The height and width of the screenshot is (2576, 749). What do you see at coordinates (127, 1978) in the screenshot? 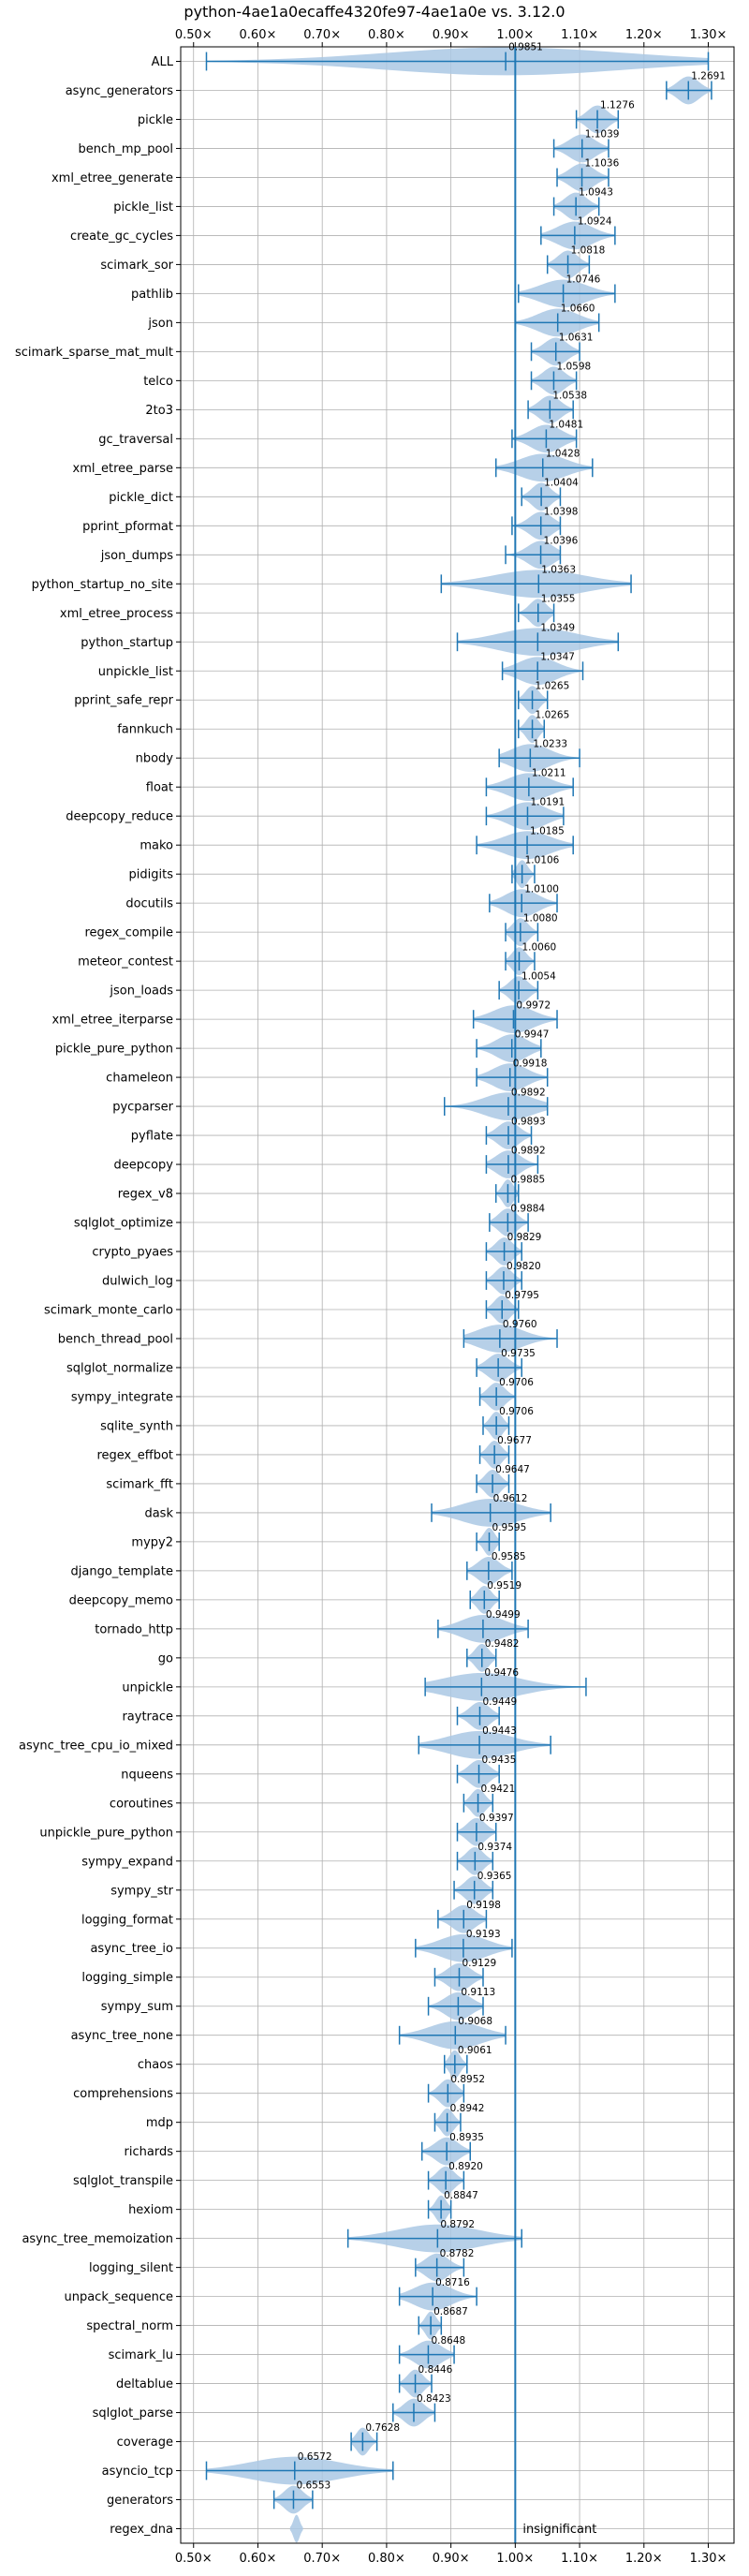
I see `benchmark-label: logging_simple` at bounding box center [127, 1978].